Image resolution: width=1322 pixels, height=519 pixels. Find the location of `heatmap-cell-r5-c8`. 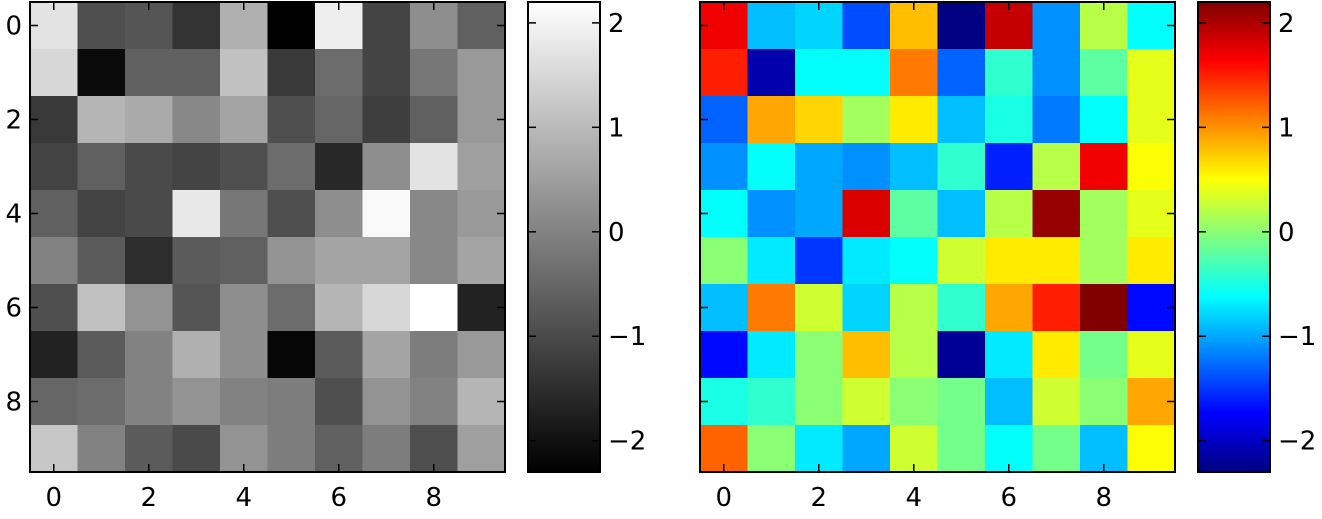

heatmap-cell-r5-c8 is located at coordinates (1104, 261).